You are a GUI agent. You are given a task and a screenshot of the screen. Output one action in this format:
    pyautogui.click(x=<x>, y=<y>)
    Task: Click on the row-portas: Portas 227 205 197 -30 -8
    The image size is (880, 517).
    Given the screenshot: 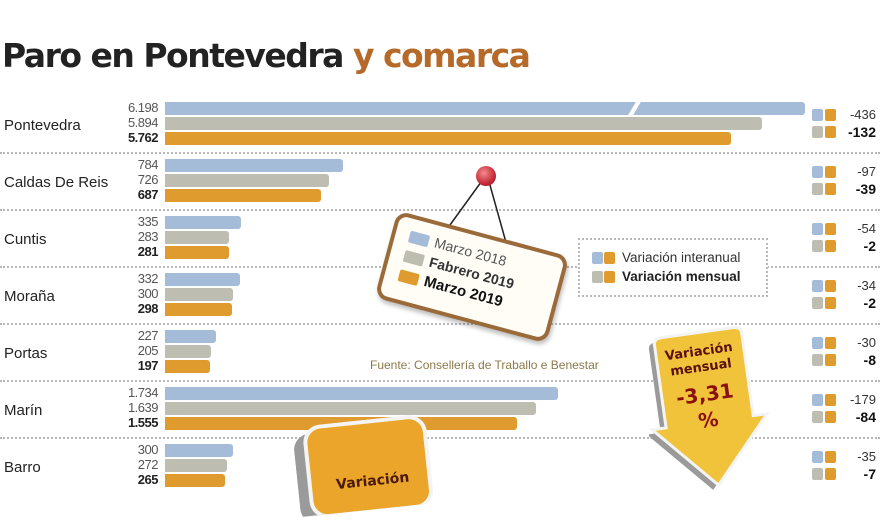 What is the action you would take?
    pyautogui.click(x=440, y=355)
    